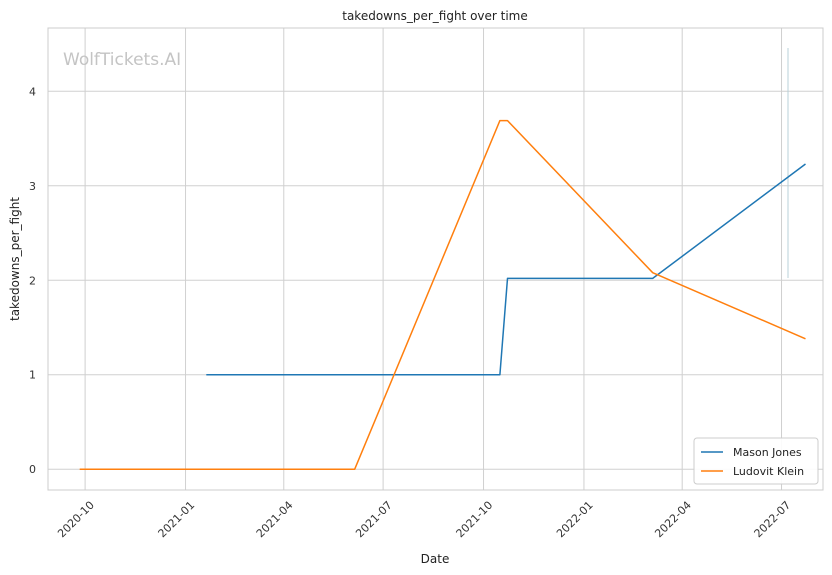 This screenshot has width=832, height=575. Describe the element at coordinates (32, 91) in the screenshot. I see `y-tick-label: 4` at that location.